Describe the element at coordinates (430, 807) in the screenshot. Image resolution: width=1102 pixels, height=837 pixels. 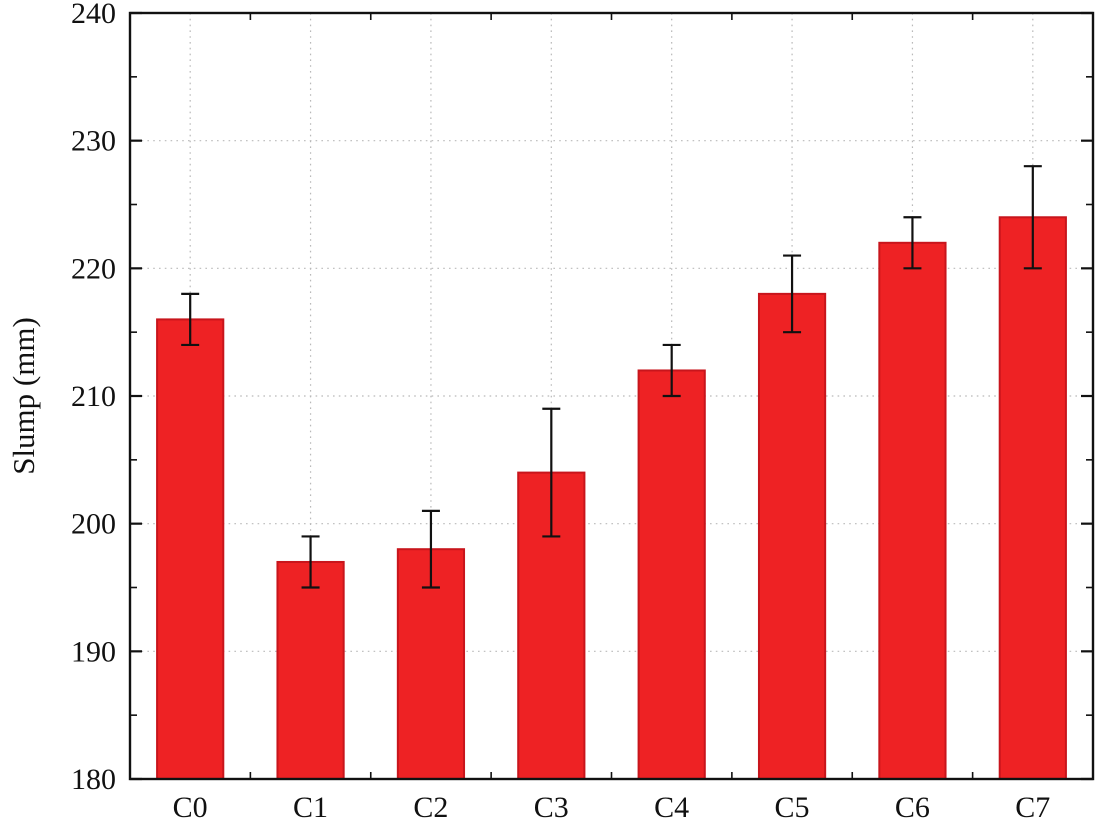
I see `x-tick-label: C2` at that location.